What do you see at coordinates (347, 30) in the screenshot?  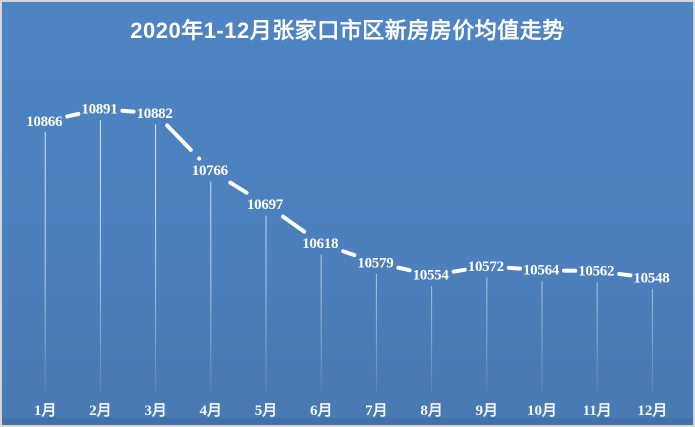 I see `chart-title: 2020年1-12月张家口市区新房房价均值走势` at bounding box center [347, 30].